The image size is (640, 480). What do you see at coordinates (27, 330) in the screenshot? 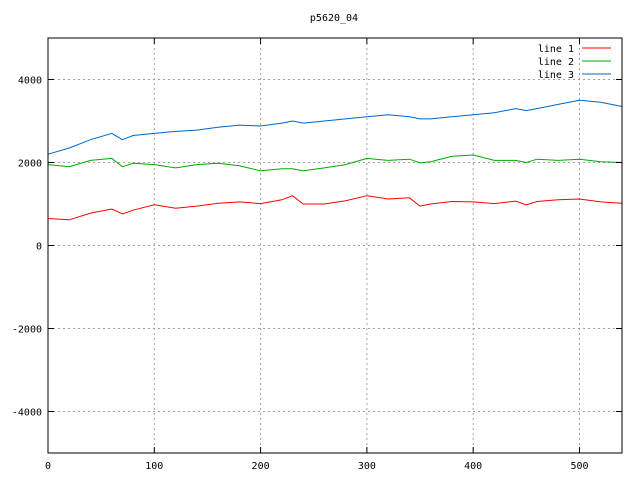
I see `y-tick-label: -2000` at bounding box center [27, 330].